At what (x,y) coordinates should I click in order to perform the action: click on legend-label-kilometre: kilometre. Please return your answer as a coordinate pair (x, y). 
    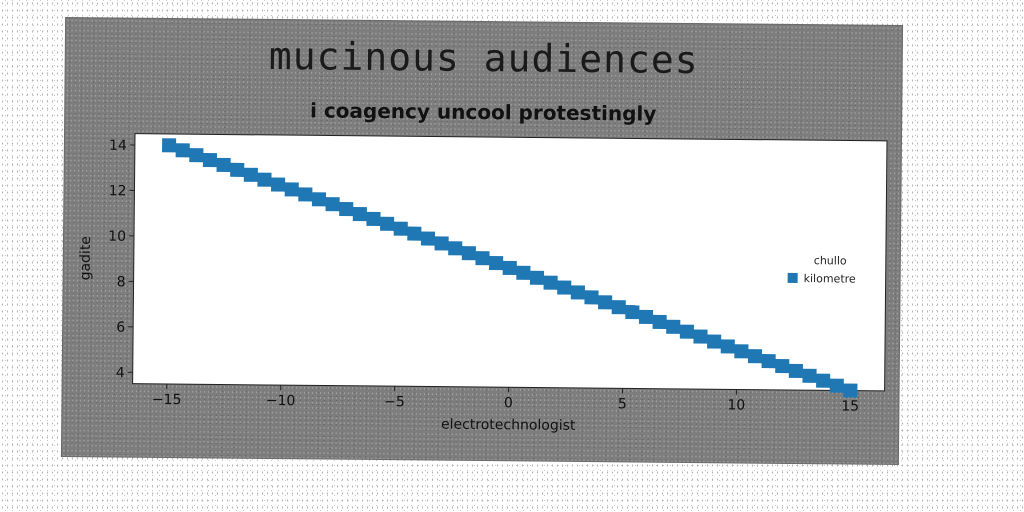
    Looking at the image, I should click on (830, 279).